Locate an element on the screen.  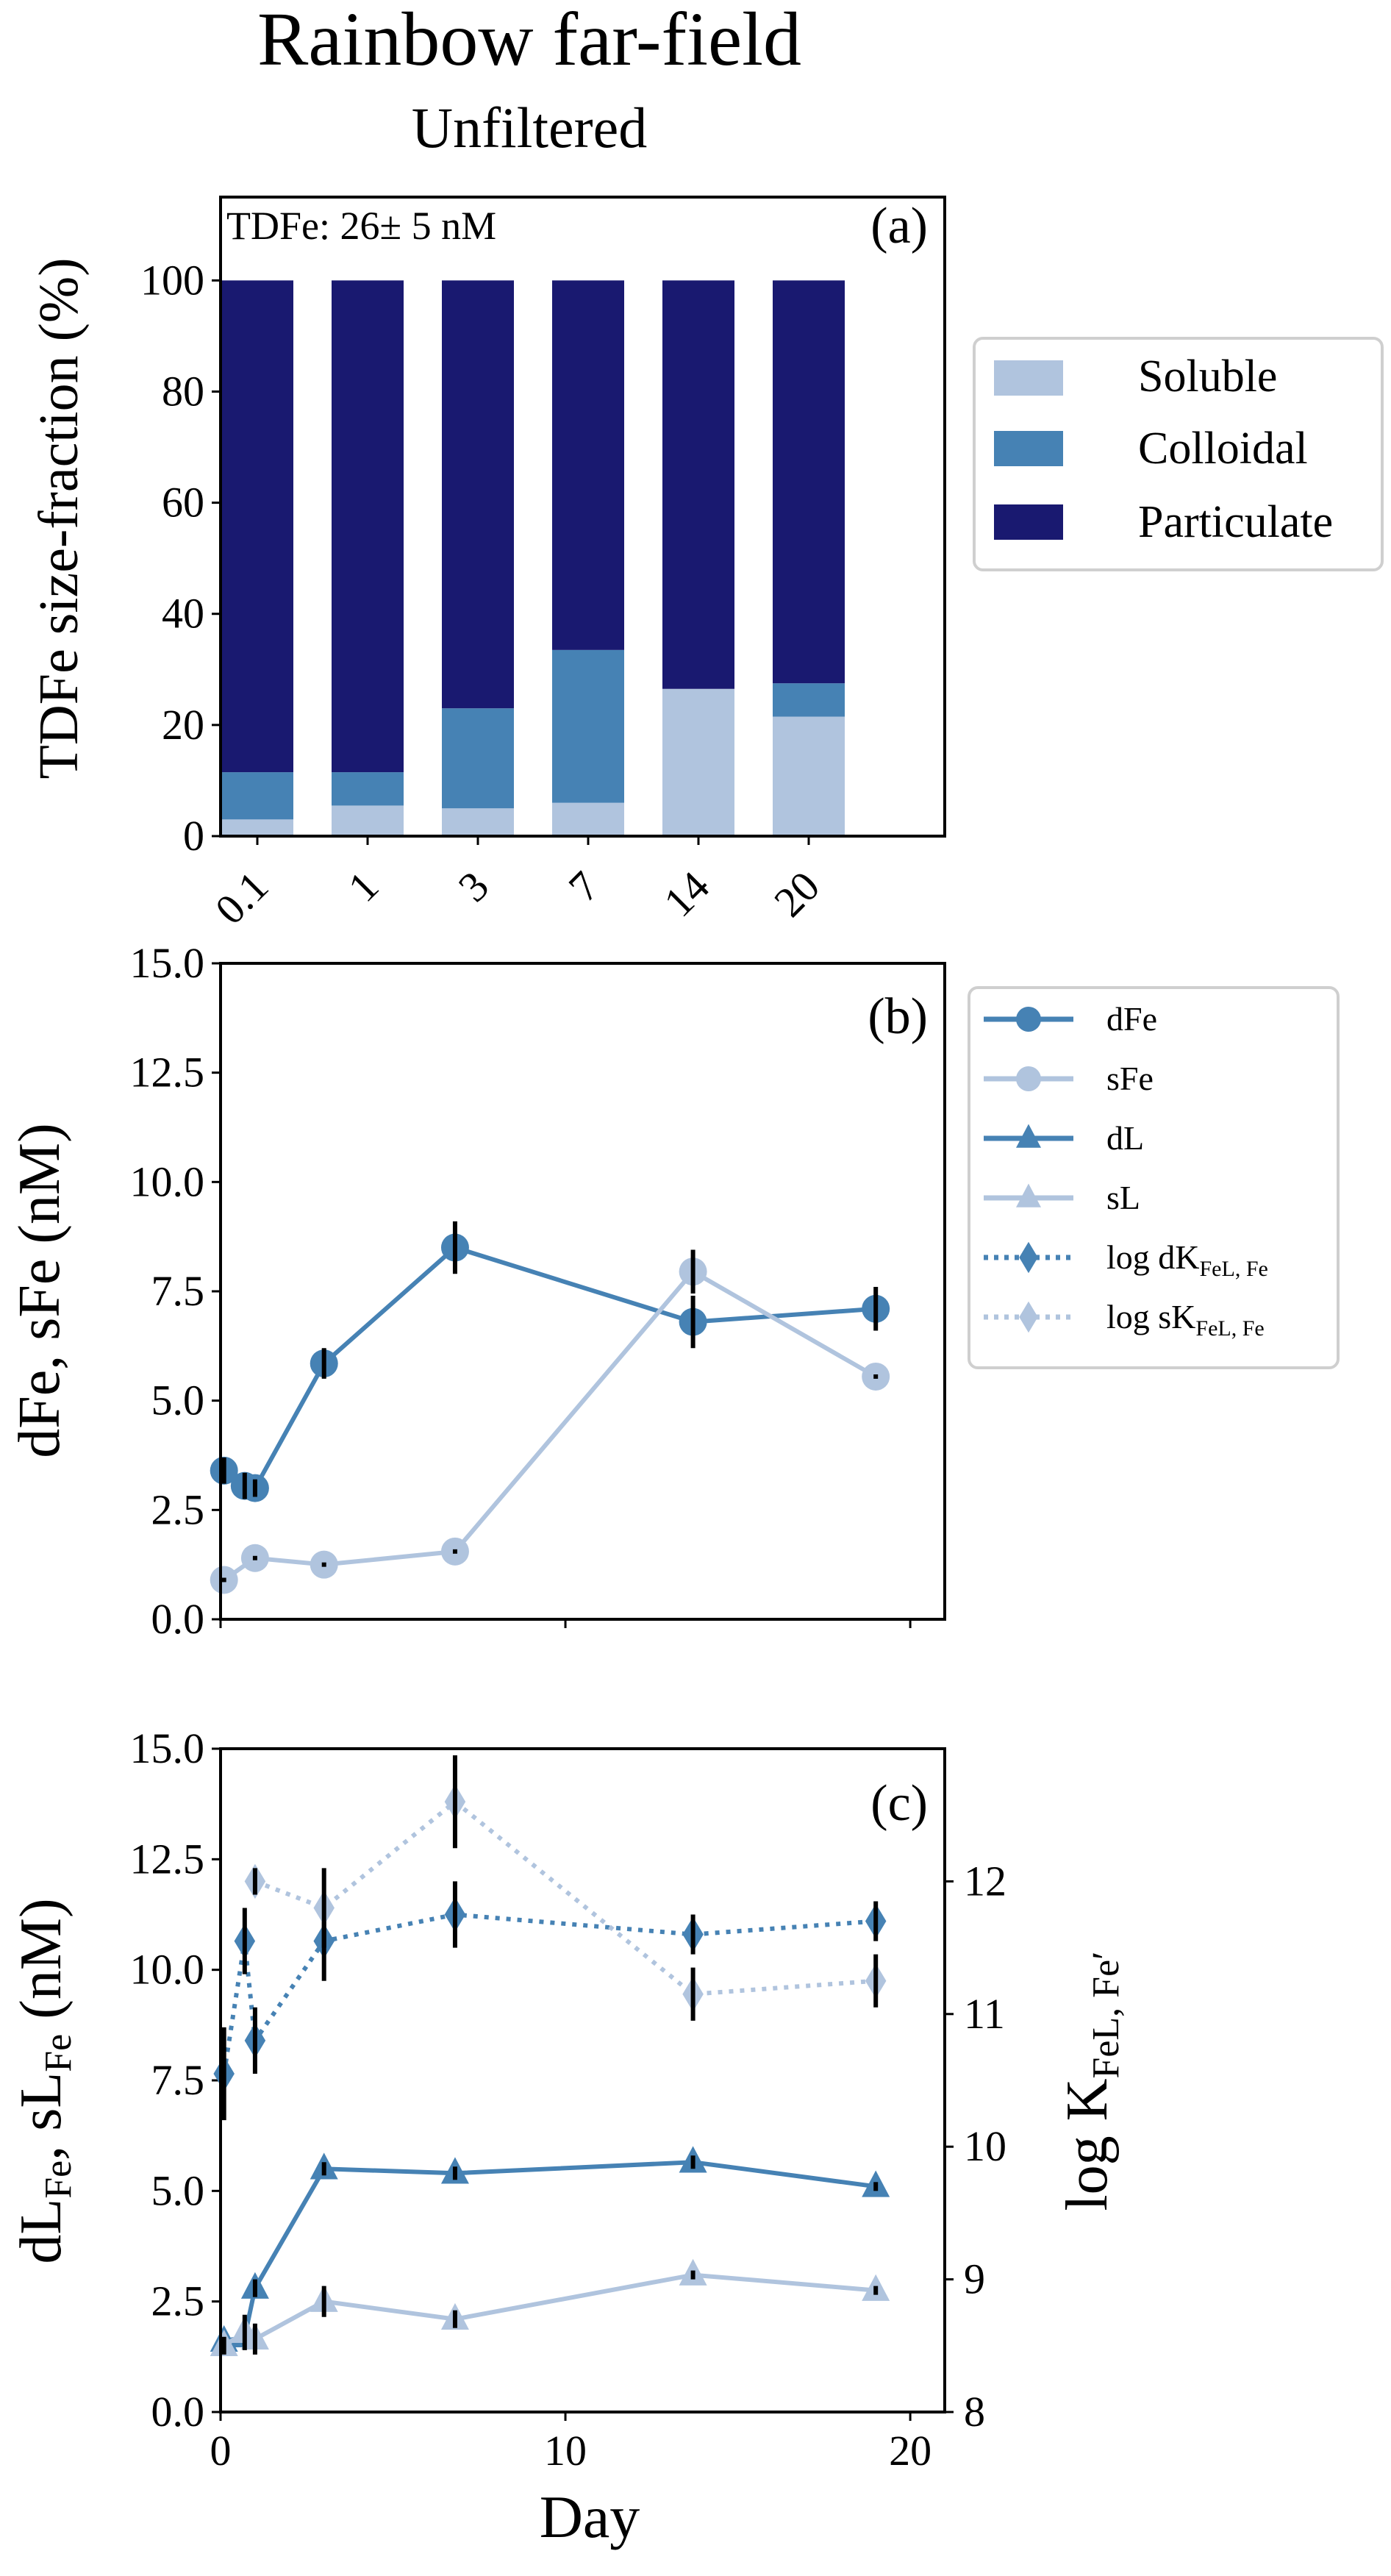
panel-c-ytick-left-label: 5.0 is located at coordinates (178, 2190).